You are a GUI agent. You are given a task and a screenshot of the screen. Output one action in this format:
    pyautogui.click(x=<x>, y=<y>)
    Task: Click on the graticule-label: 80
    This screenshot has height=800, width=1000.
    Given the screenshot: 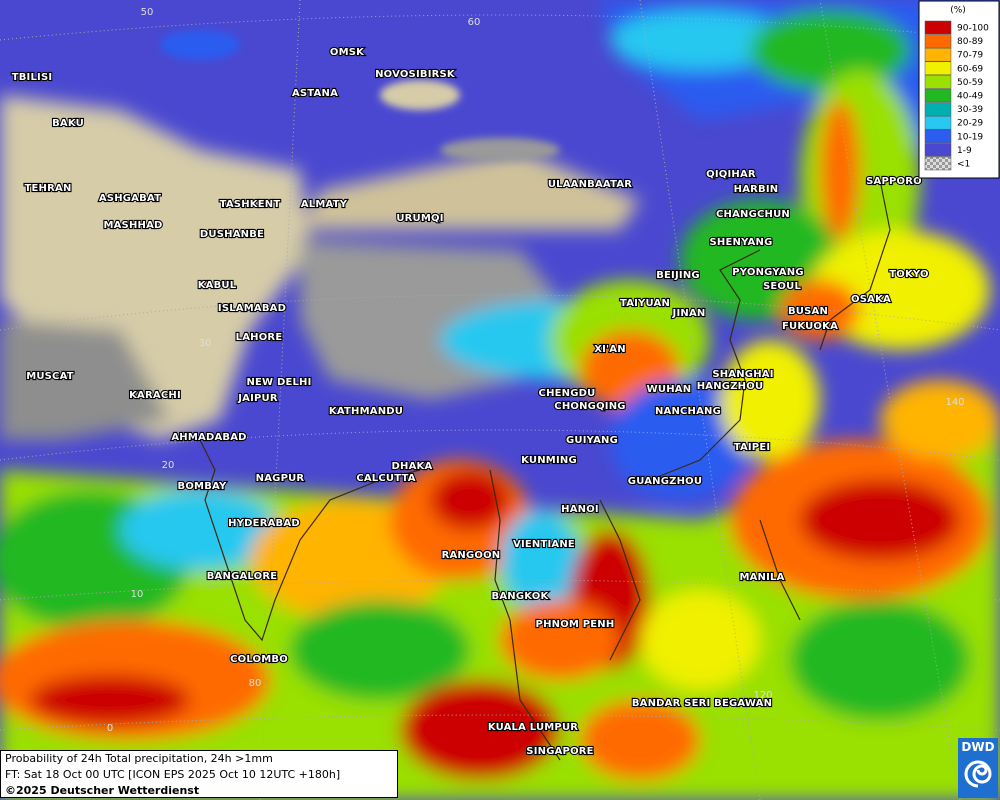 What is the action you would take?
    pyautogui.click(x=255, y=683)
    